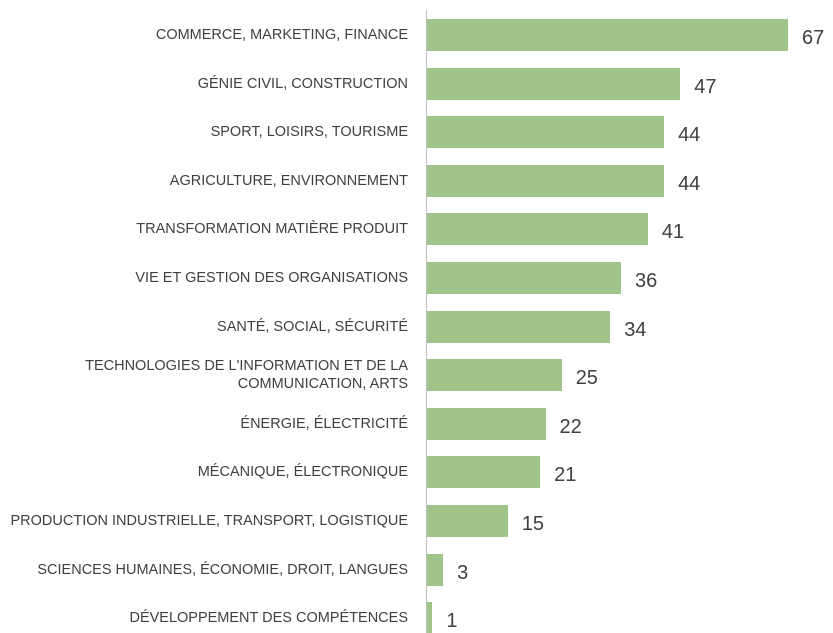  Describe the element at coordinates (302, 83) in the screenshot. I see `category-label: GÉNIE CIVIL, CONSTRUCTION` at that location.